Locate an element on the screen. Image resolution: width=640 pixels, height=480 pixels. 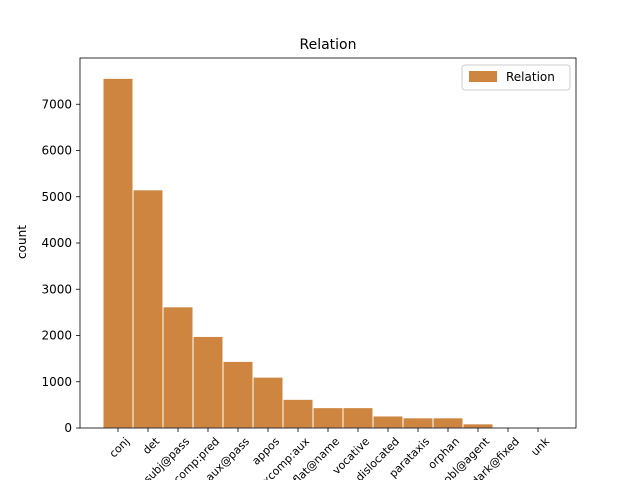
x-tick-label: conj is located at coordinates (119, 447).